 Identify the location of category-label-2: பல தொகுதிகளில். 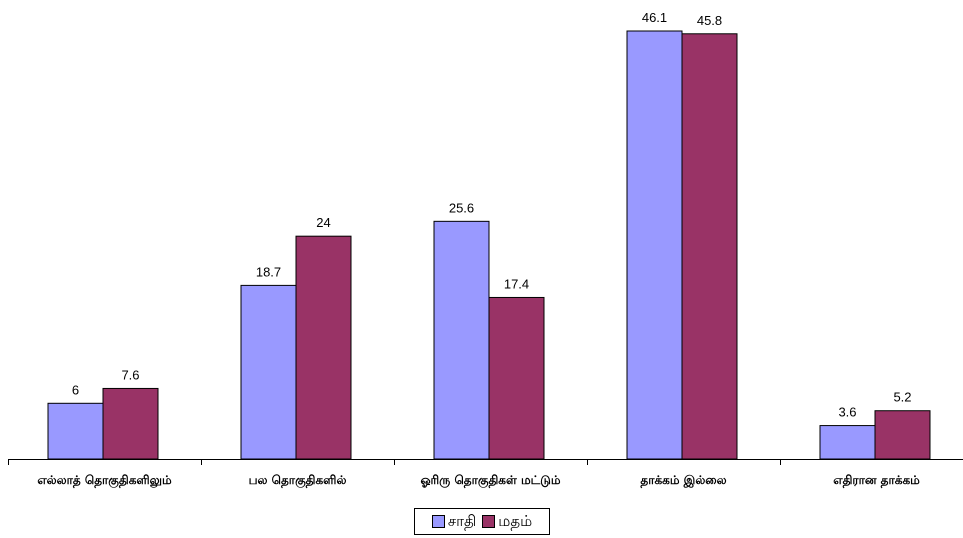
(298, 480).